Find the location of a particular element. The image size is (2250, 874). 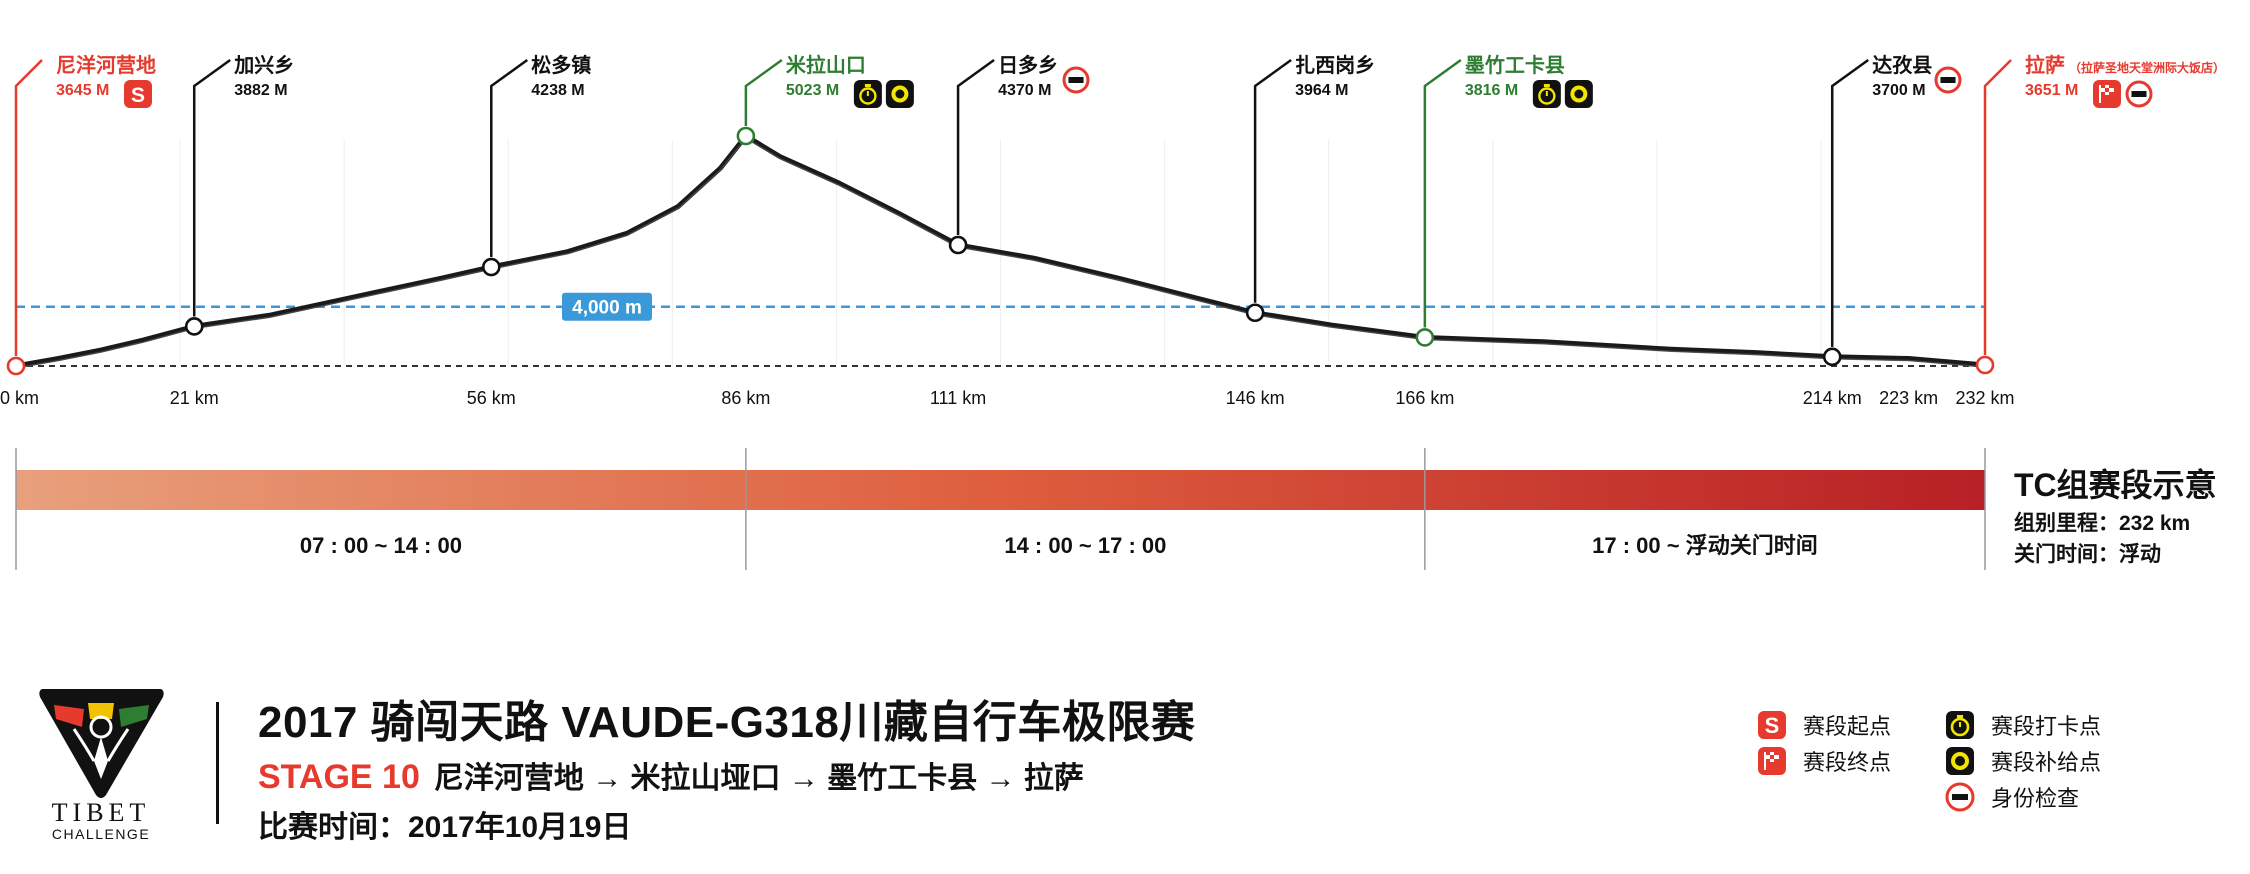

x-tick-label: 21 km is located at coordinates (194, 398).